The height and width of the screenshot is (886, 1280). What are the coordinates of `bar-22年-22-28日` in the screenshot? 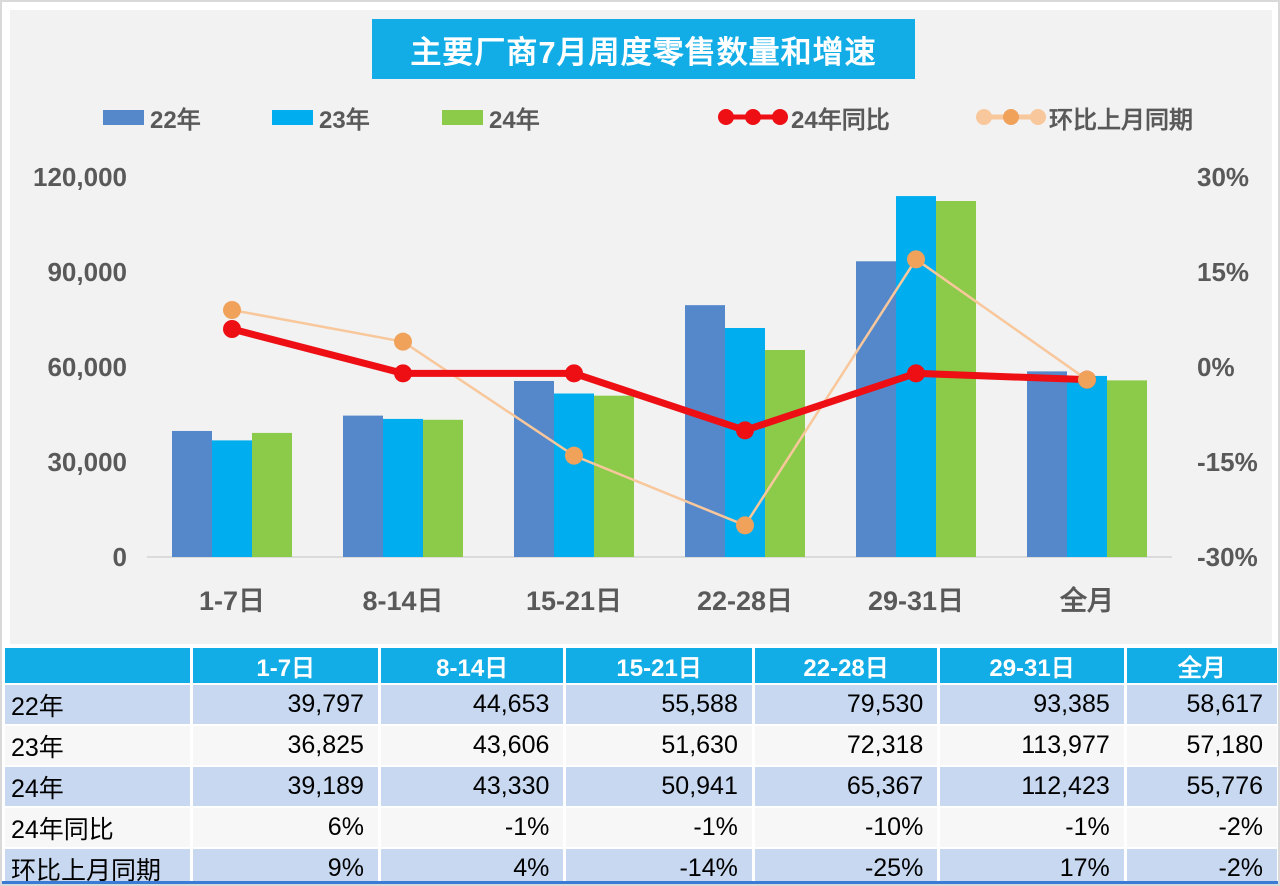 It's located at (705, 431).